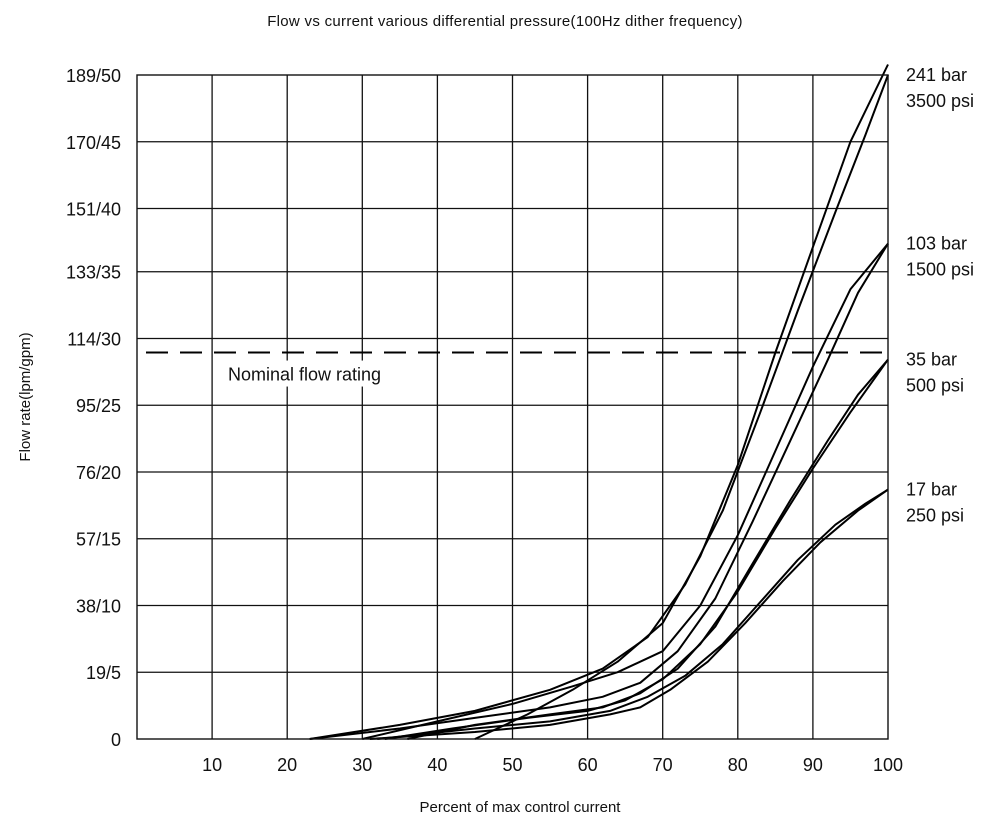 This screenshot has height=819, width=993. I want to click on y-tick-label: 57/15, so click(98, 540).